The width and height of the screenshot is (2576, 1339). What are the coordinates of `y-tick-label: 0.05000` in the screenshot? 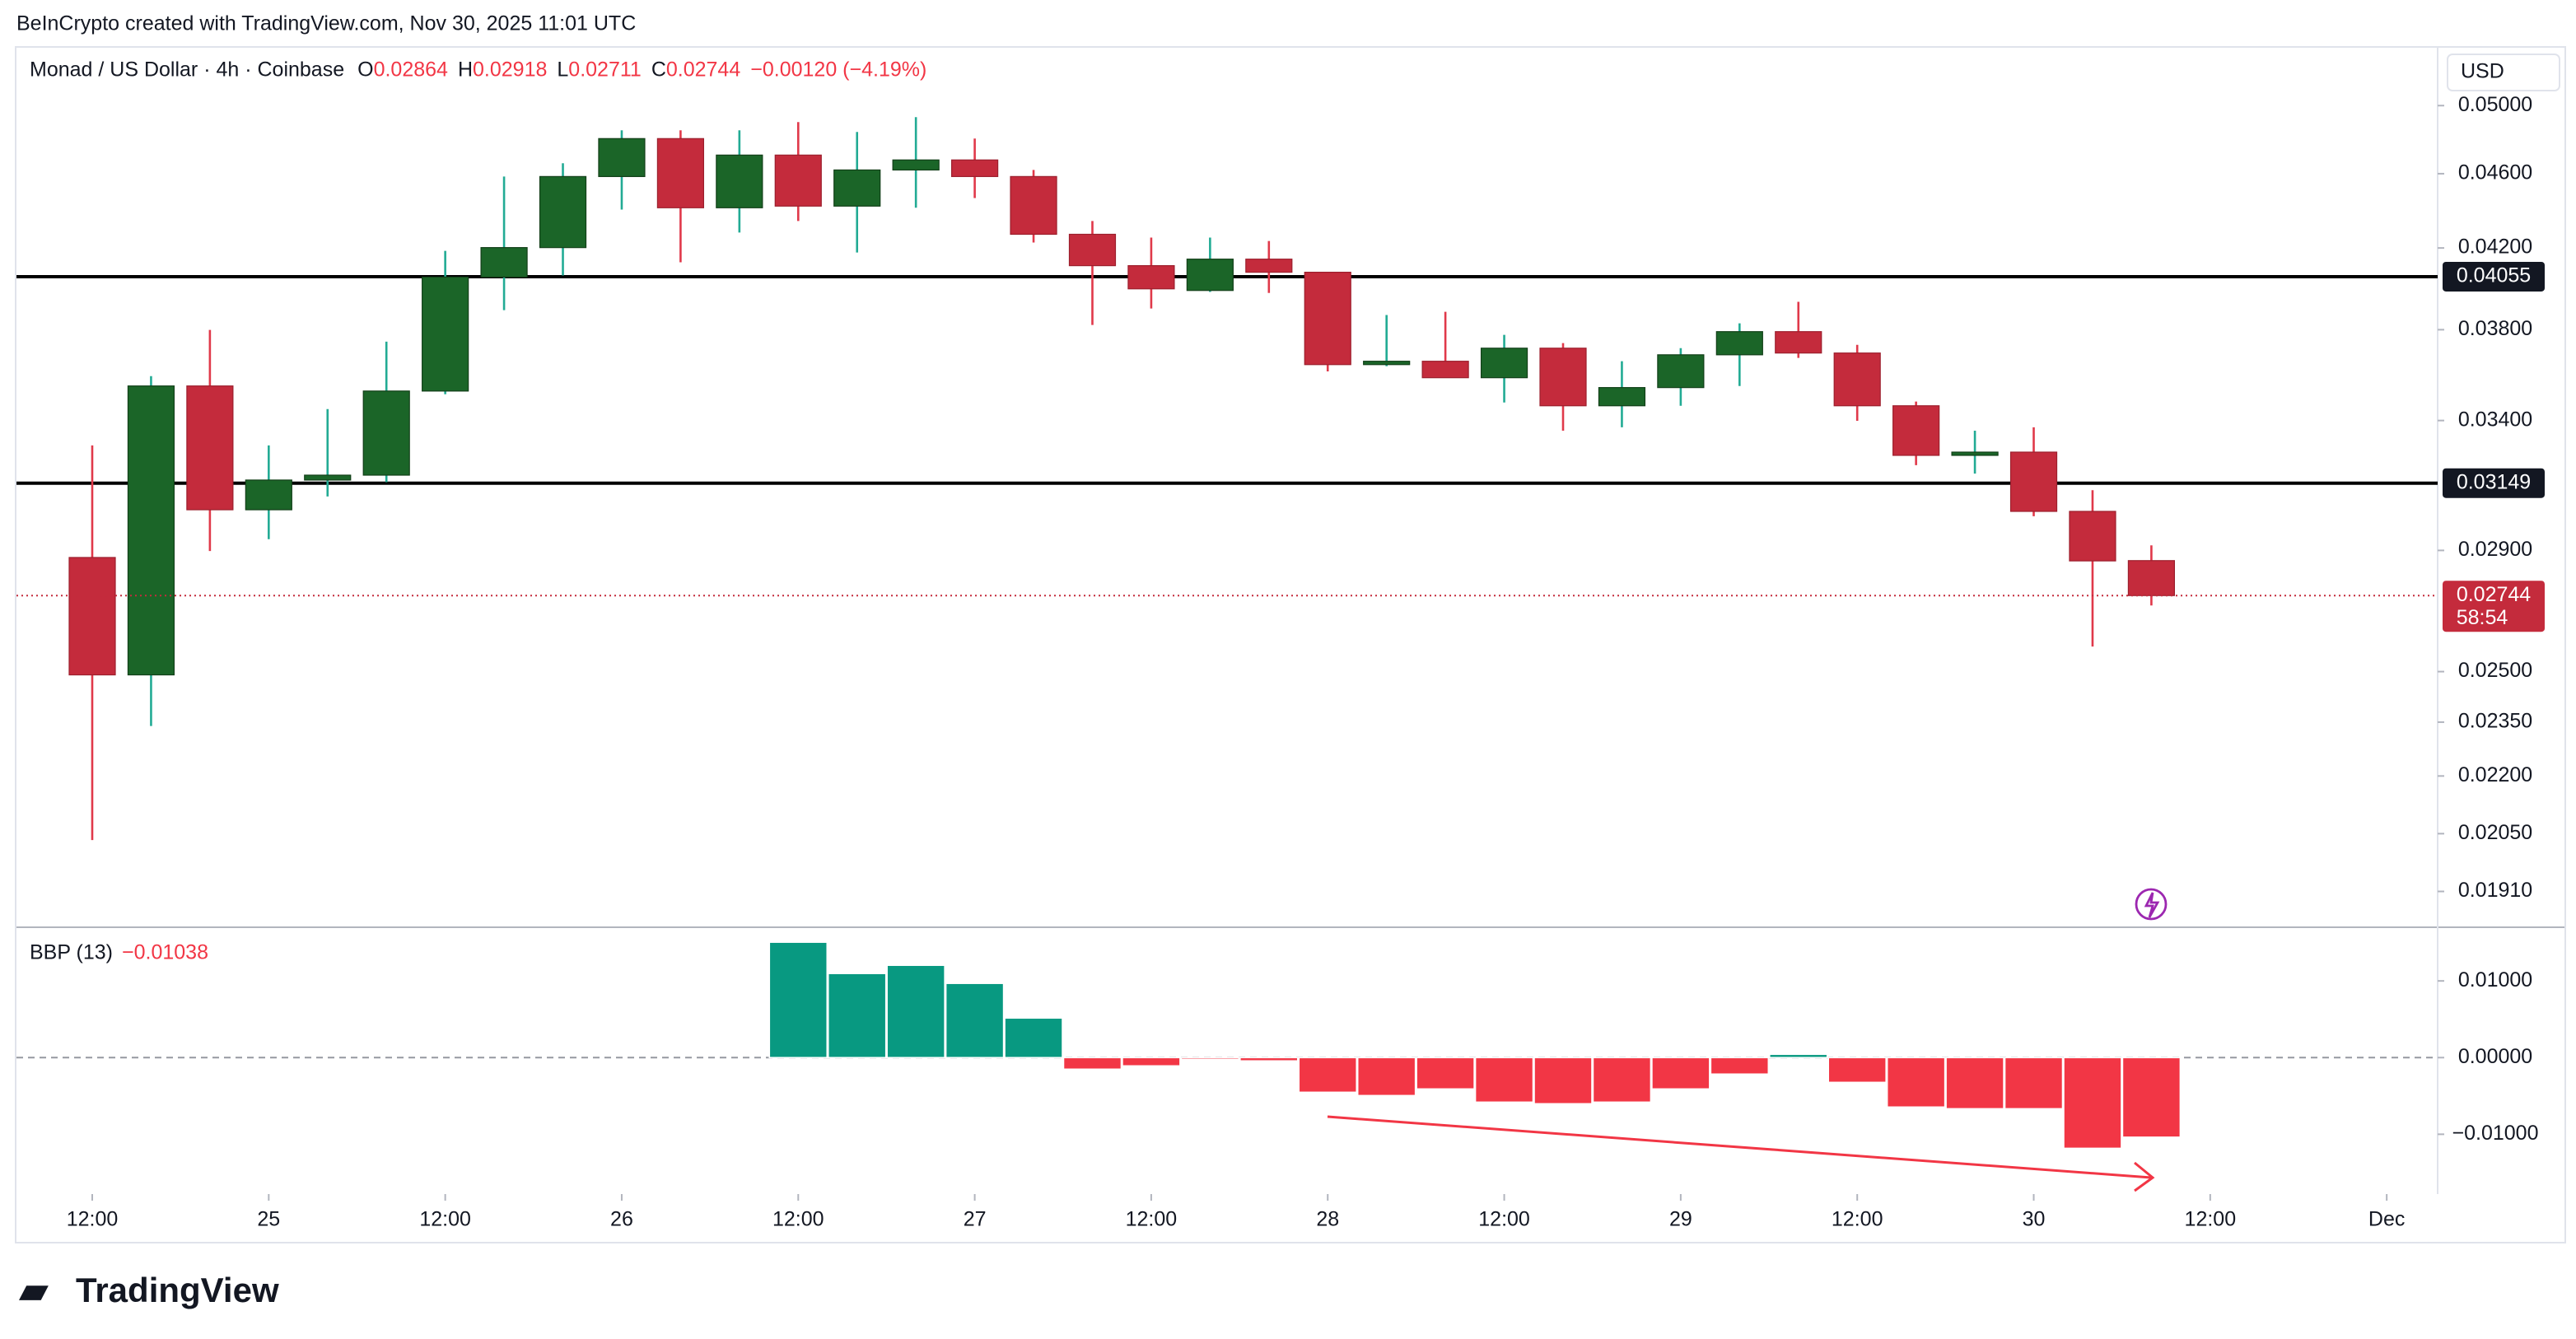 It's located at (2495, 104).